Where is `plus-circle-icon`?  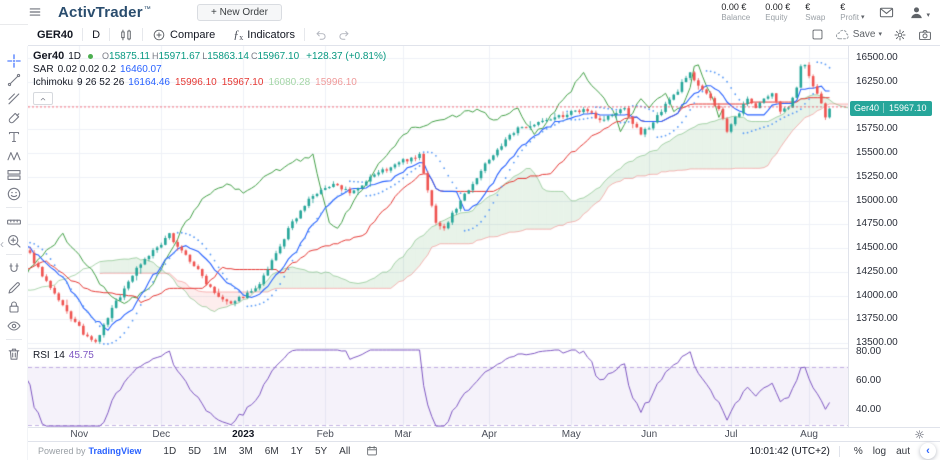 plus-circle-icon is located at coordinates (159, 35).